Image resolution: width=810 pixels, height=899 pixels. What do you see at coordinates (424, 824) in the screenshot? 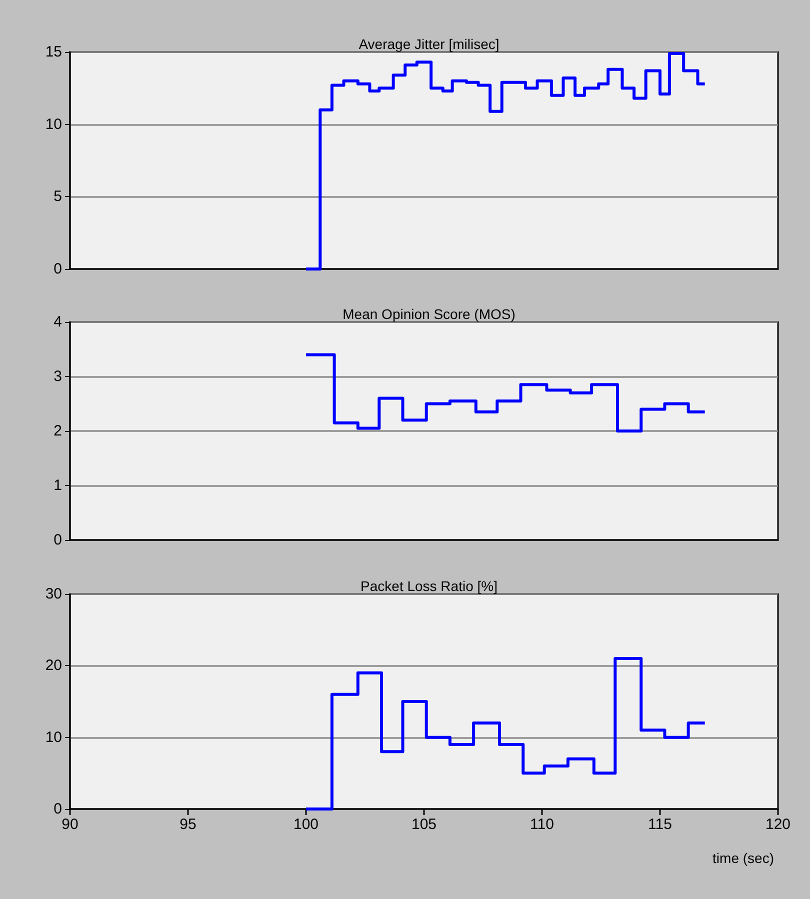
I see `x-tick-label: 105` at bounding box center [424, 824].